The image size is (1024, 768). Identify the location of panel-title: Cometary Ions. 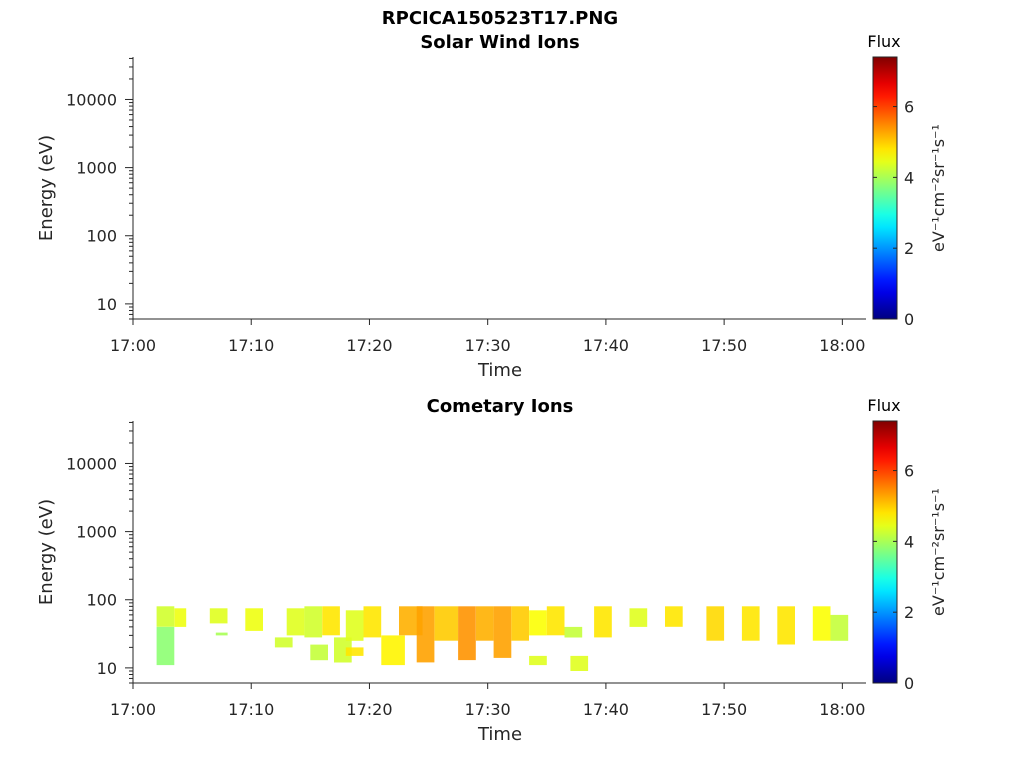
(500, 406).